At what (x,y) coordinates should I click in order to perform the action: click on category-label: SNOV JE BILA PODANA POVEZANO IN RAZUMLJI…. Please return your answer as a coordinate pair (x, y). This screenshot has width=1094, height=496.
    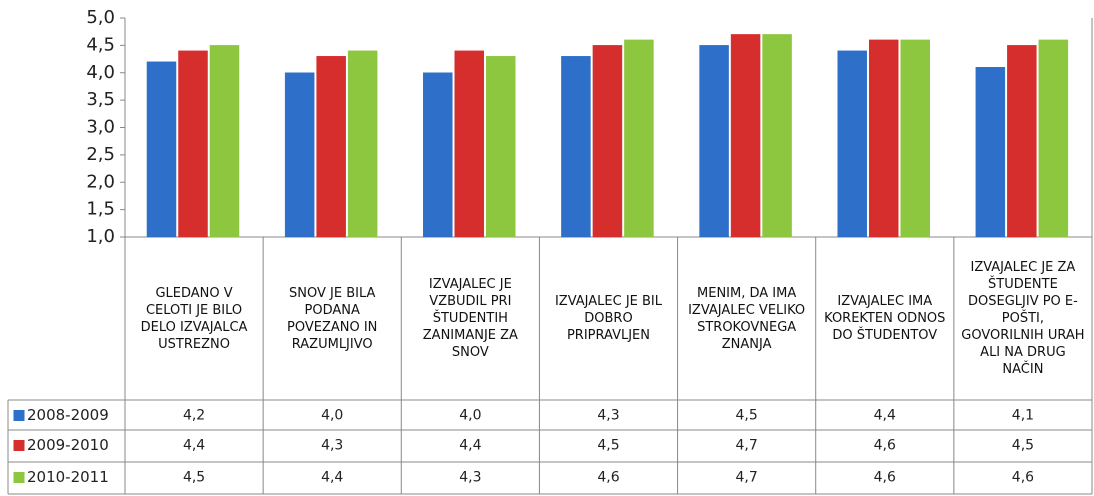
    Looking at the image, I should click on (332, 318).